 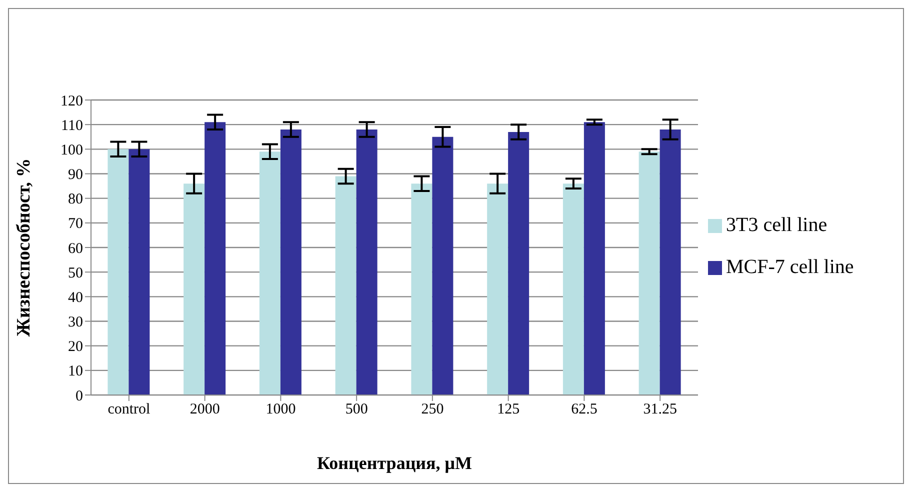 I want to click on y-tick-label: 100, so click(x=71, y=150).